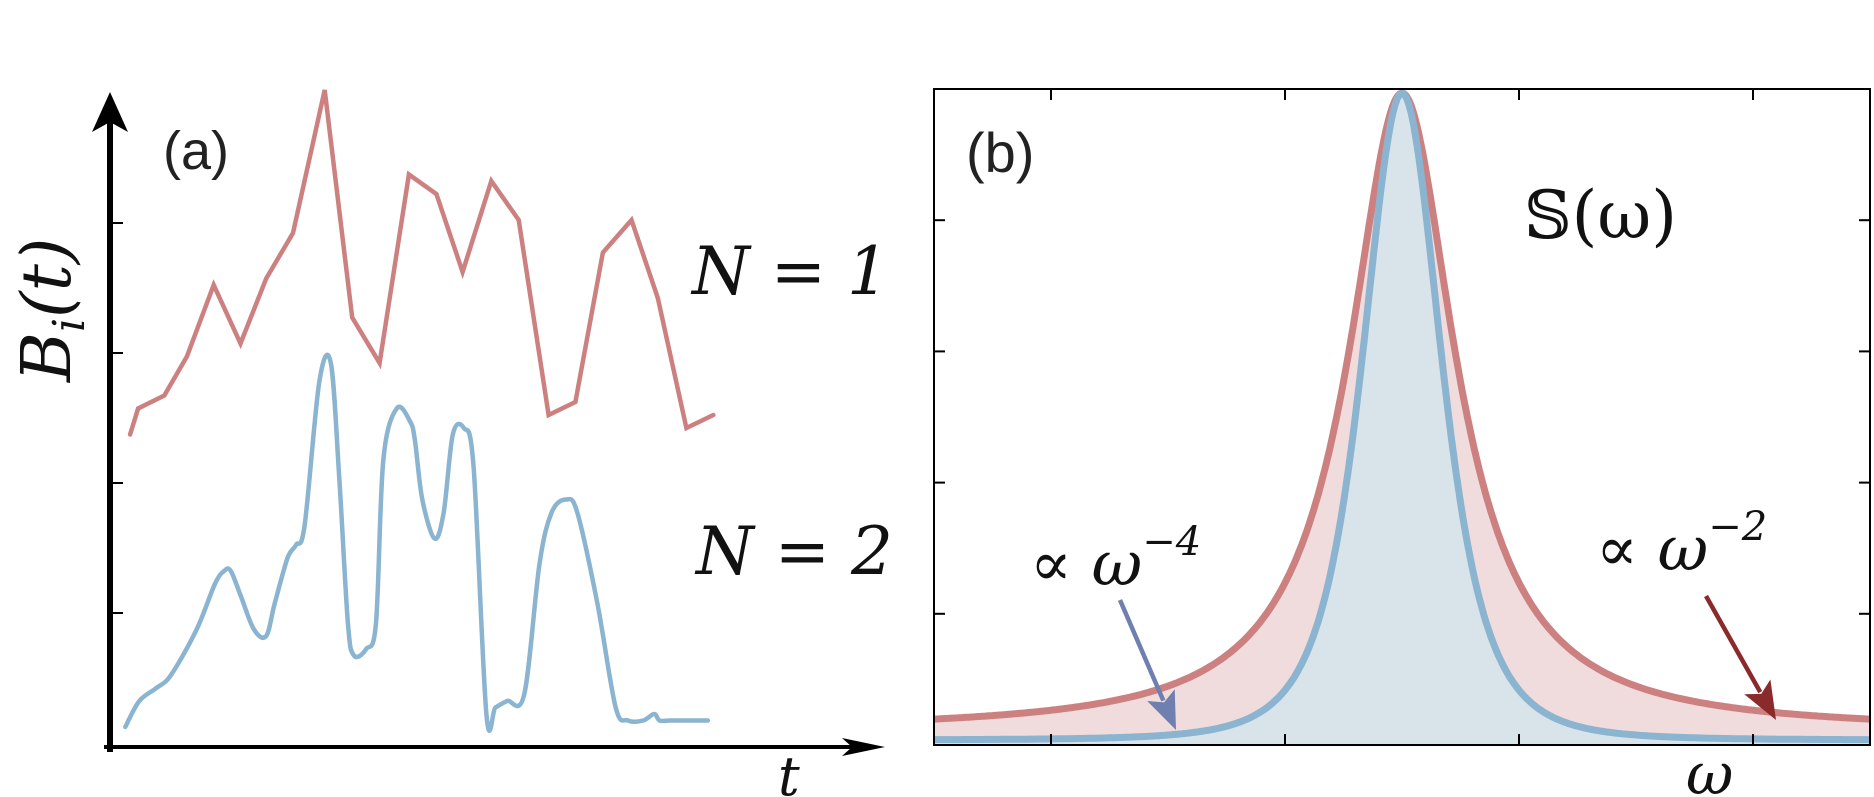  Describe the element at coordinates (1760, 699) in the screenshot. I see `arrow-n1-tail-head` at that location.